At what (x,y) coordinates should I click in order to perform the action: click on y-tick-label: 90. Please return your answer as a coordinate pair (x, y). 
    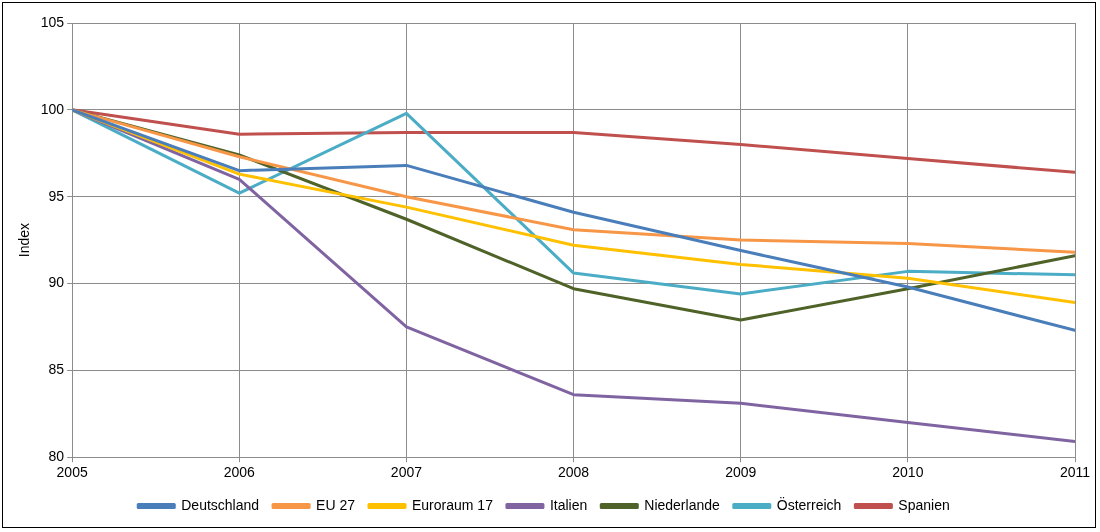
    Looking at the image, I should click on (56, 282).